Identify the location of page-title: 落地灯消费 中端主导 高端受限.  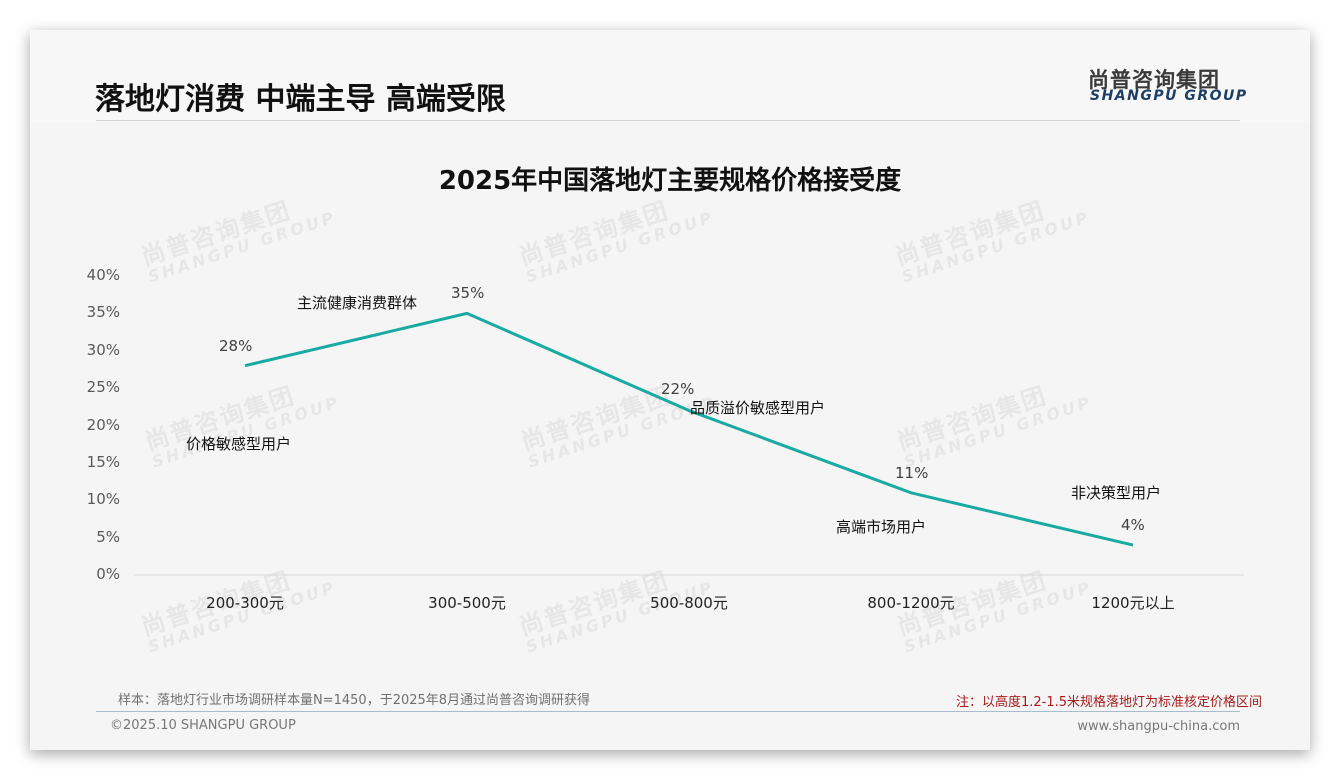
(300, 99).